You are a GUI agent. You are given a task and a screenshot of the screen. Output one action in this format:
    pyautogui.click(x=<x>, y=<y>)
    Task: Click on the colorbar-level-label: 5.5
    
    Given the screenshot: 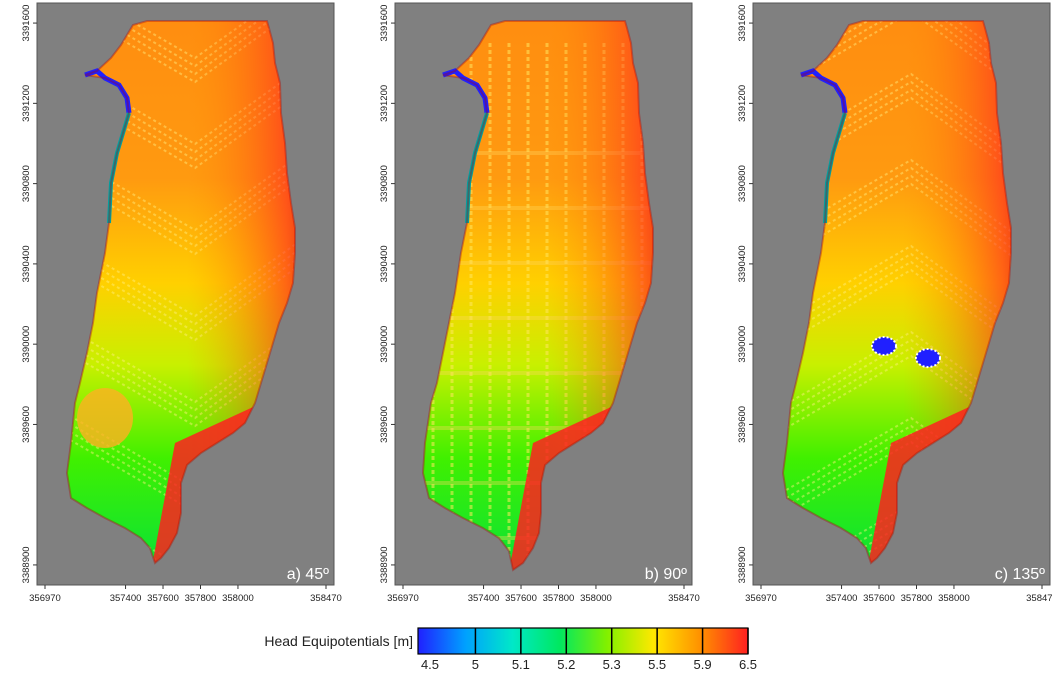 What is the action you would take?
    pyautogui.click(x=657, y=664)
    